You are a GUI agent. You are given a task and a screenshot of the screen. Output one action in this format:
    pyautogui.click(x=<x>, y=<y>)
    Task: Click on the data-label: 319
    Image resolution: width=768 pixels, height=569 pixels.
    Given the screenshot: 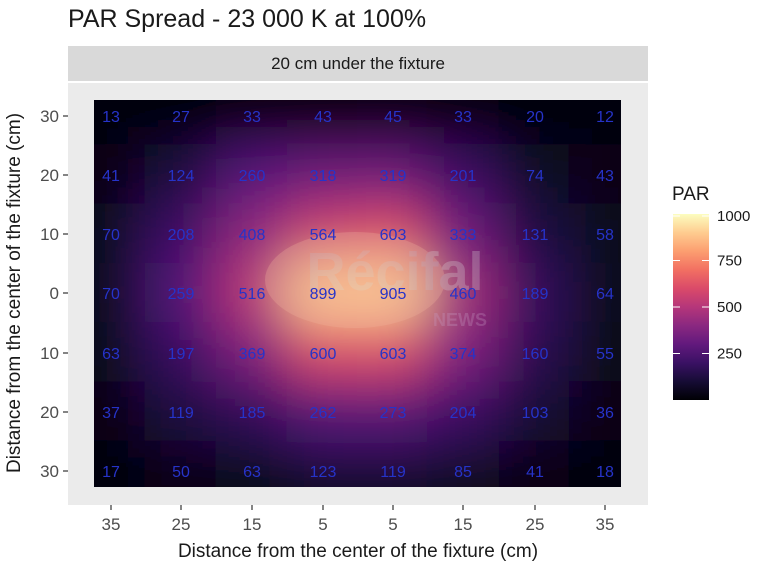 What is the action you would take?
    pyautogui.click(x=393, y=176)
    